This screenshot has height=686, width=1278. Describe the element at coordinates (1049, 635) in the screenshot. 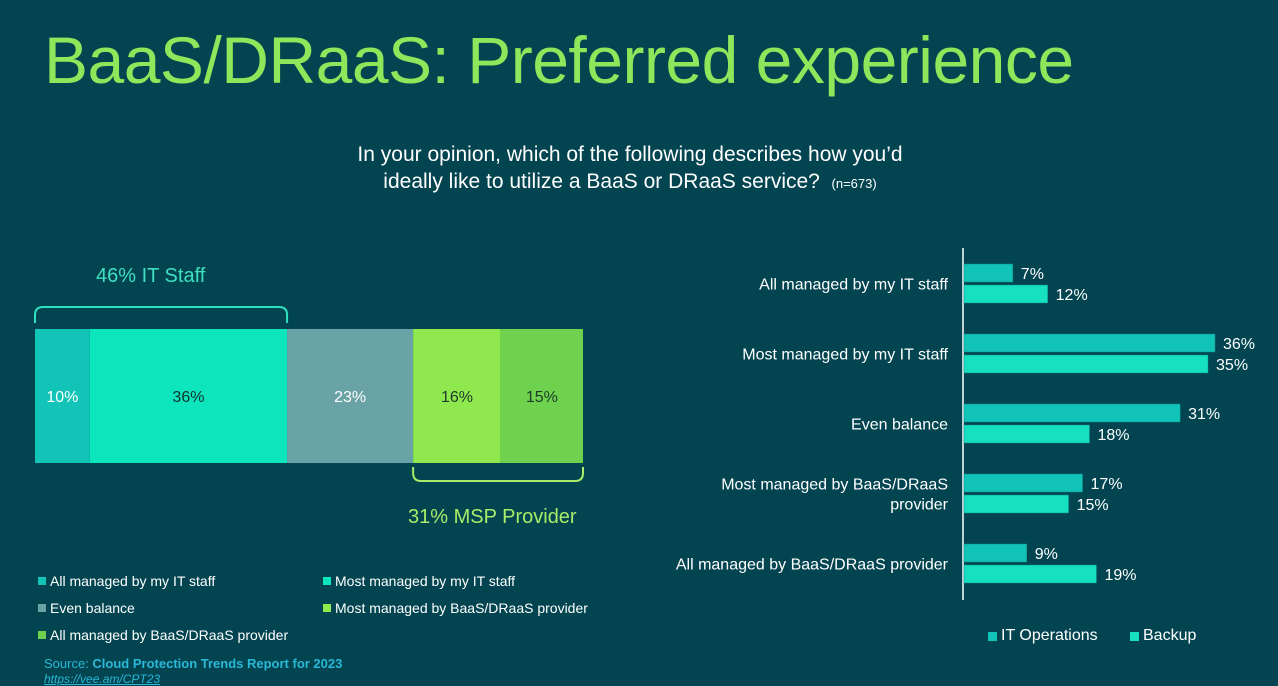

I see `legend-label: IT Operations` at that location.